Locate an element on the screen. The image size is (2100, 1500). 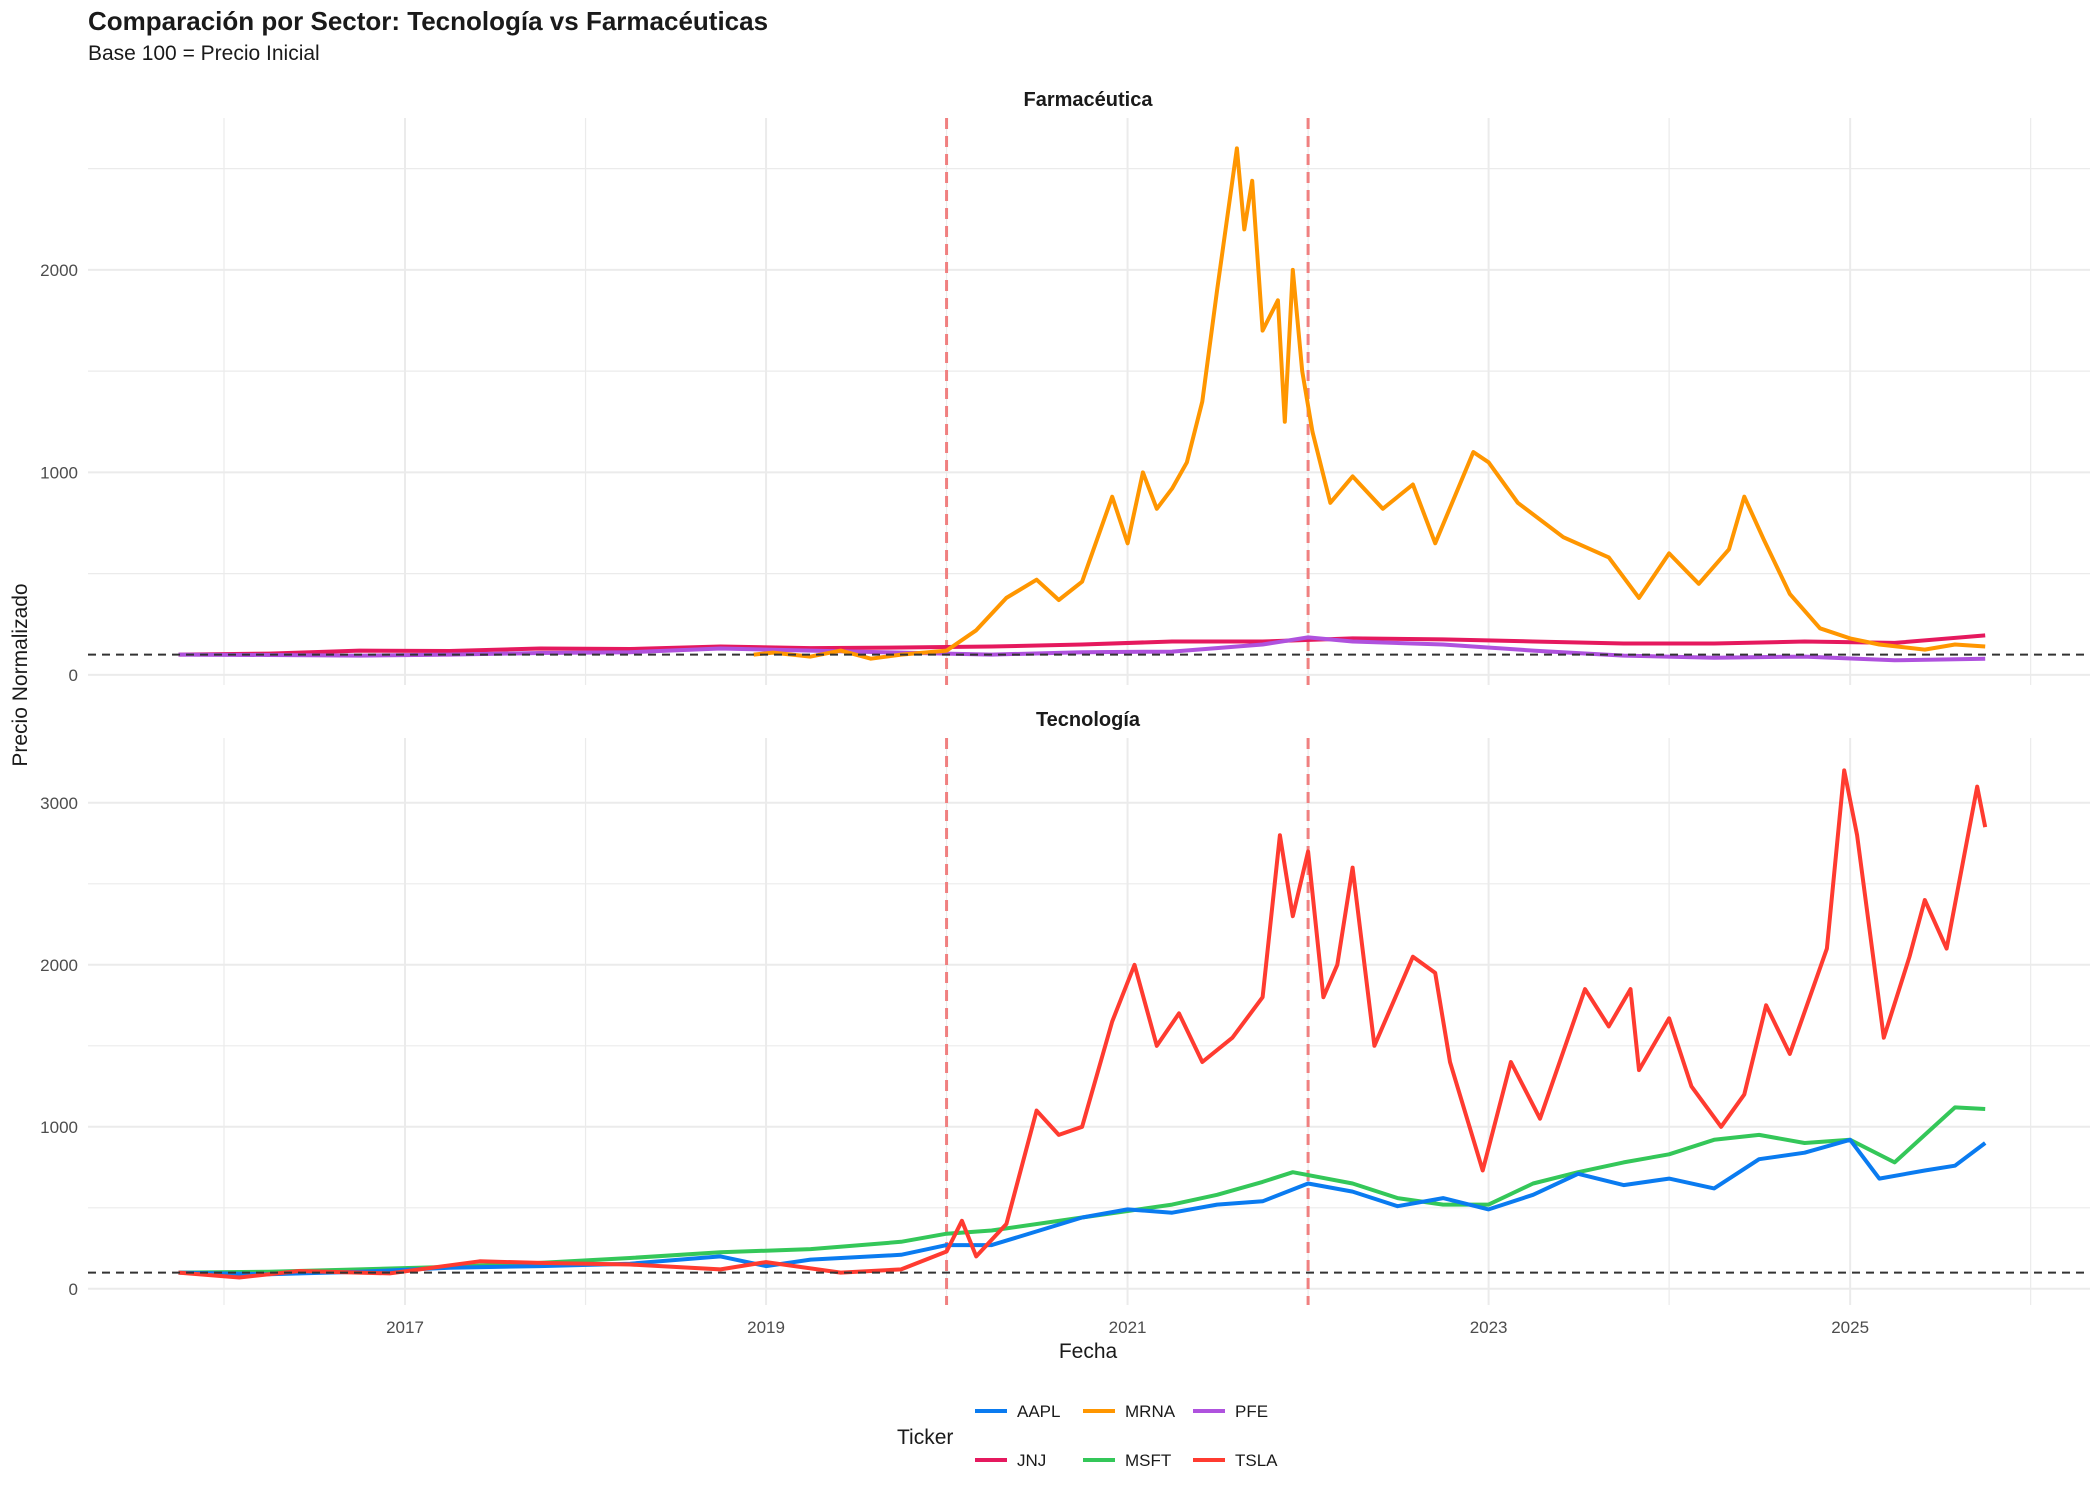
x-tick-label: 2025 is located at coordinates (1850, 1327).